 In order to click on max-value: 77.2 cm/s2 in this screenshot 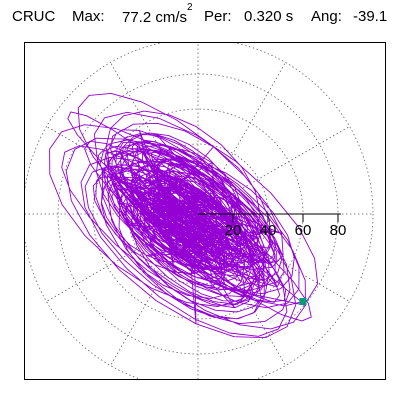, I will do `click(157, 14)`.